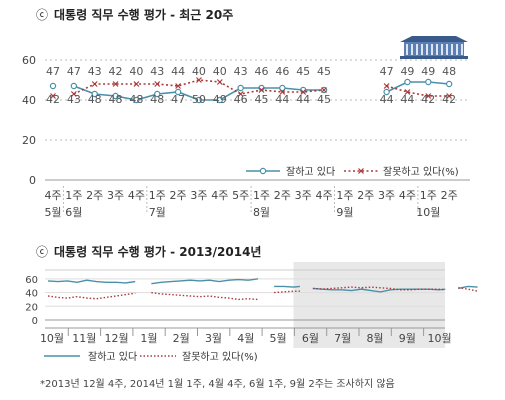 This screenshot has height=400, width=505. What do you see at coordinates (157, 212) in the screenshot?
I see `chart1-month-label: 7월` at bounding box center [157, 212].